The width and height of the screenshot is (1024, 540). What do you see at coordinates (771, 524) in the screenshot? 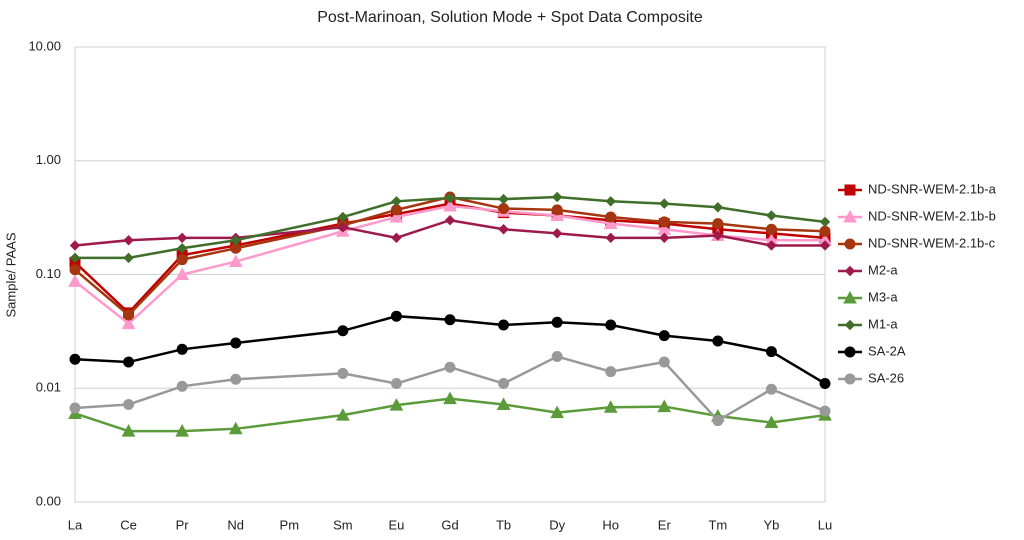
I see `x-tick-label: Yb` at bounding box center [771, 524].